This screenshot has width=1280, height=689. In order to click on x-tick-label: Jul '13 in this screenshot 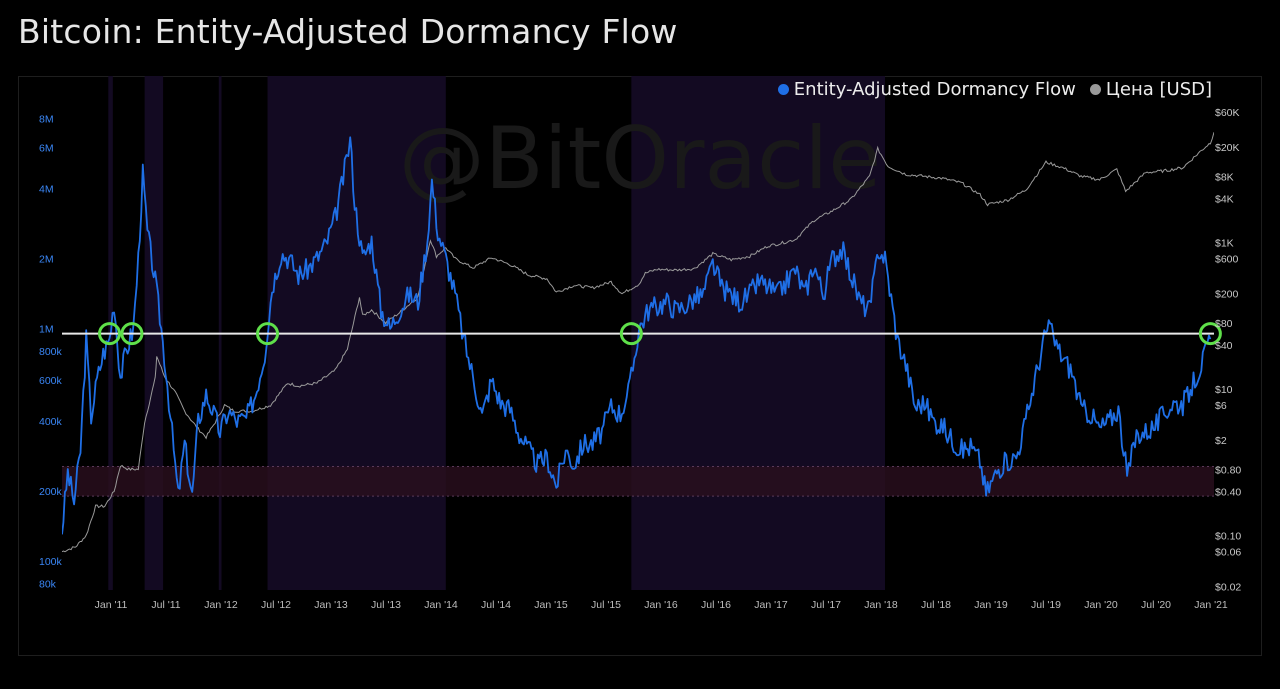, I will do `click(386, 605)`.